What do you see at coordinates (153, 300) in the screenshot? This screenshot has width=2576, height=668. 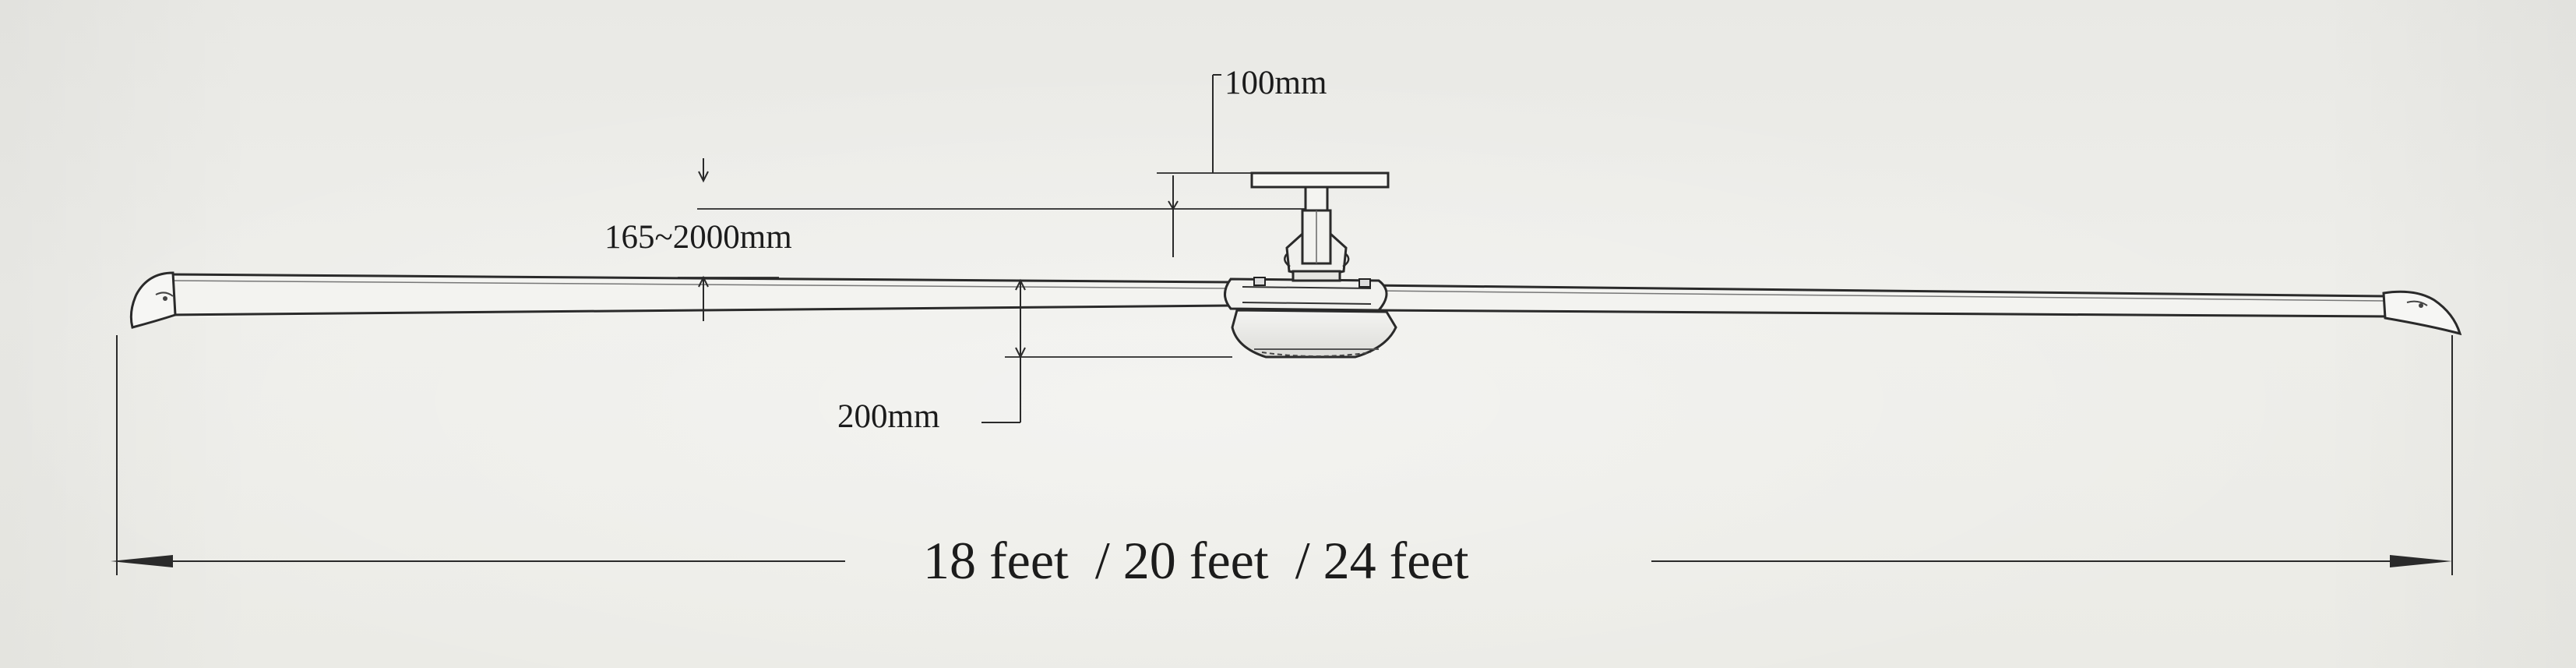 I see `left-blade-tip` at bounding box center [153, 300].